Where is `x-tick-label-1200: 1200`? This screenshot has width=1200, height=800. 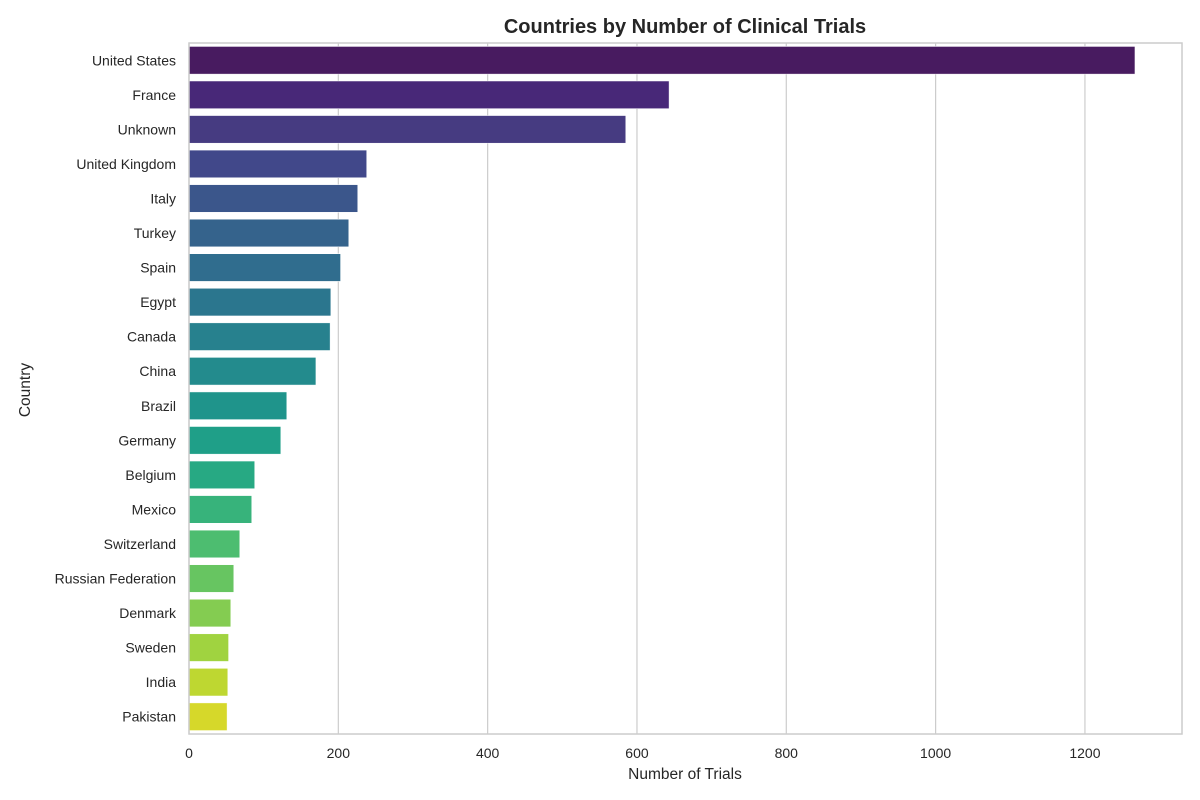
x-tick-label-1200: 1200 is located at coordinates (1084, 753).